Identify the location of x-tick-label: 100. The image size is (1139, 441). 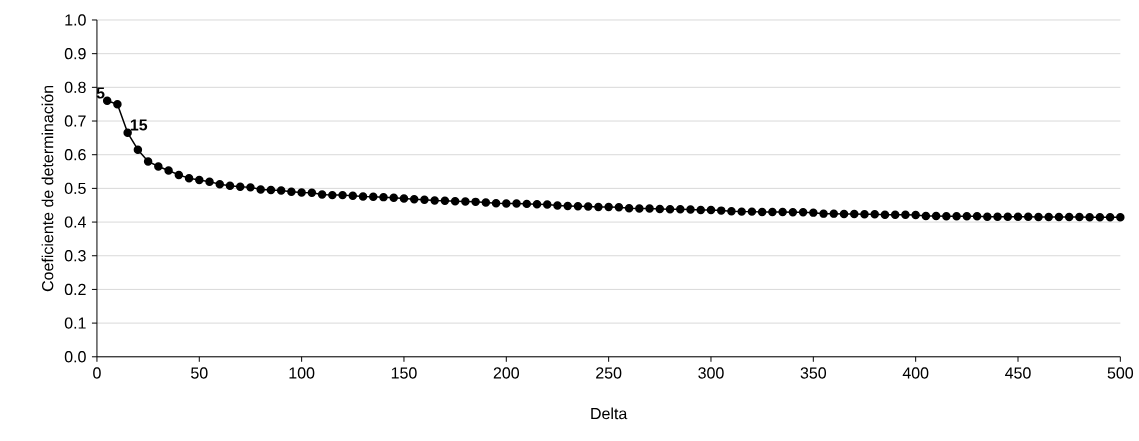
(302, 373).